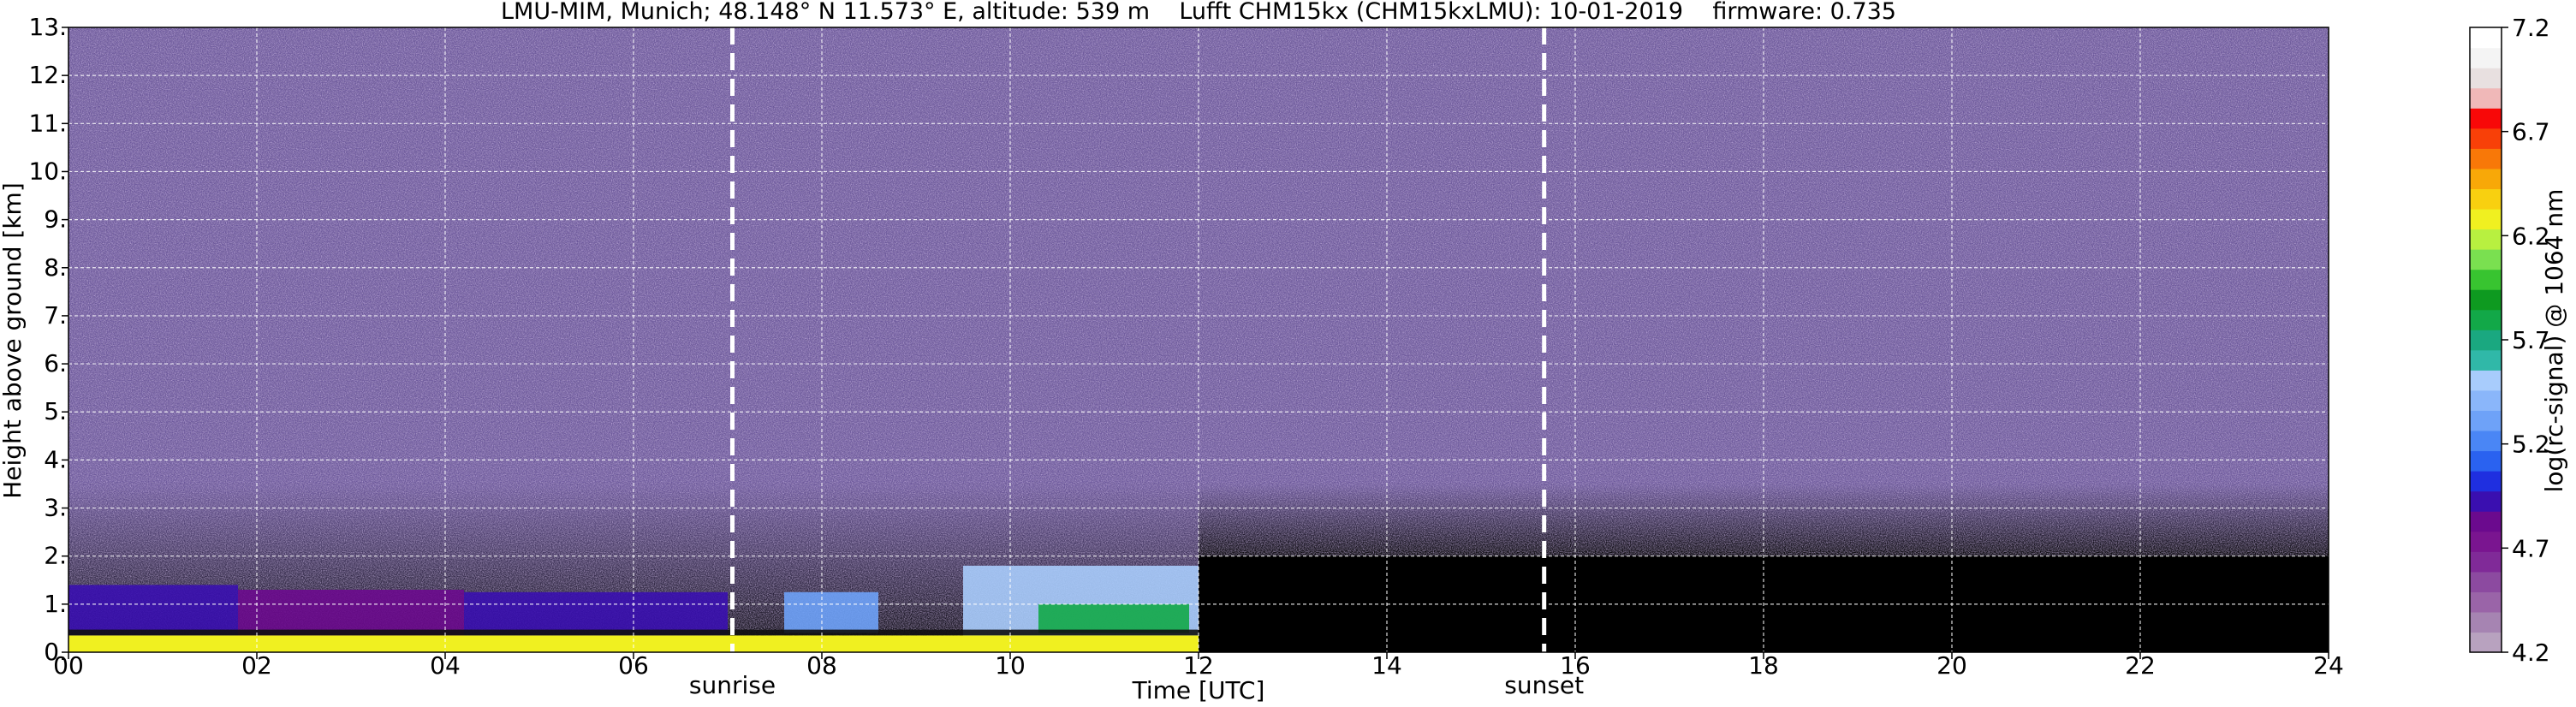  What do you see at coordinates (47, 123) in the screenshot?
I see `y-tick-label-11: 11.` at bounding box center [47, 123].